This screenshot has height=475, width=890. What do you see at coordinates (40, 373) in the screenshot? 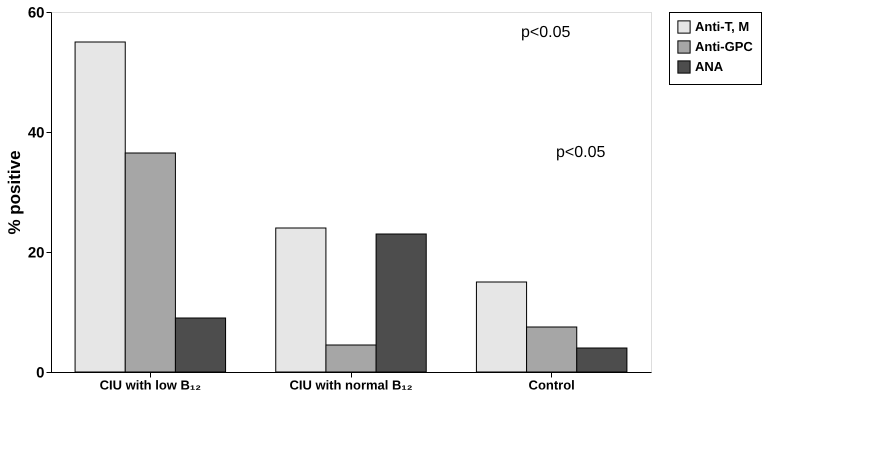
I see `y-tick-label: 0` at bounding box center [40, 373].